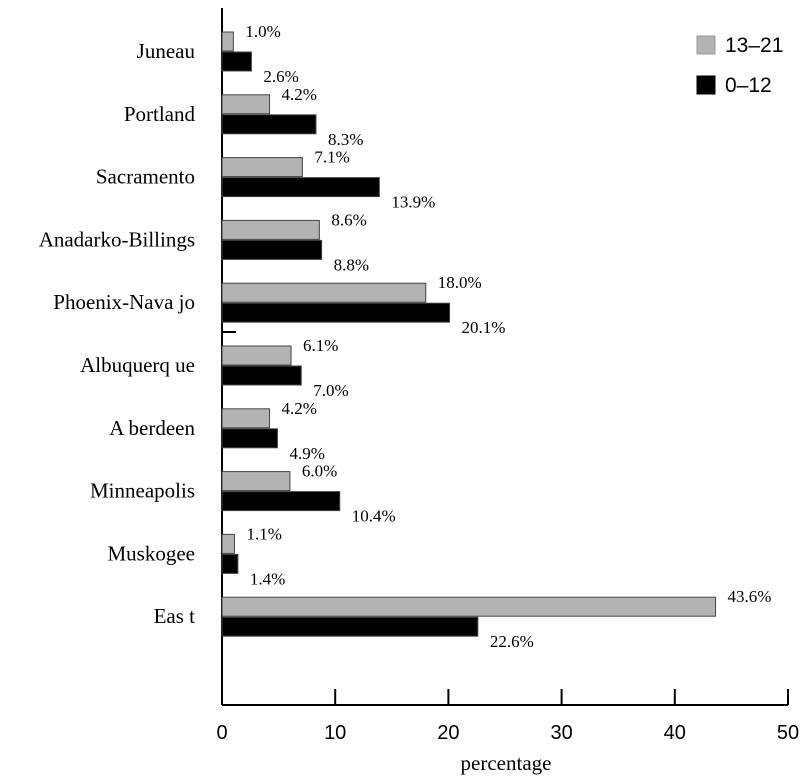 The image size is (804, 780). I want to click on x-tick-label: 10, so click(335, 733).